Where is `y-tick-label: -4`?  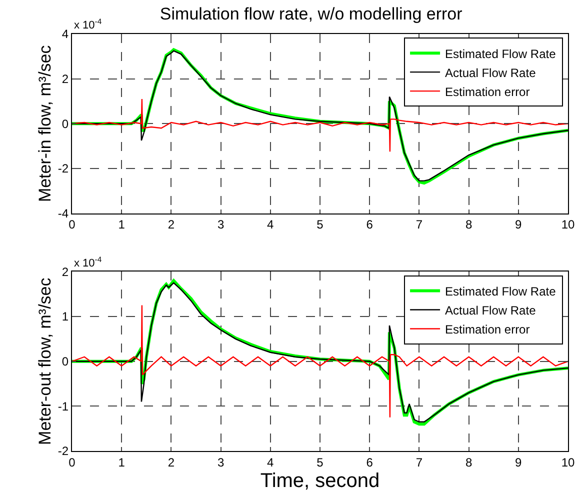 y-tick-label: -4 is located at coordinates (63, 213).